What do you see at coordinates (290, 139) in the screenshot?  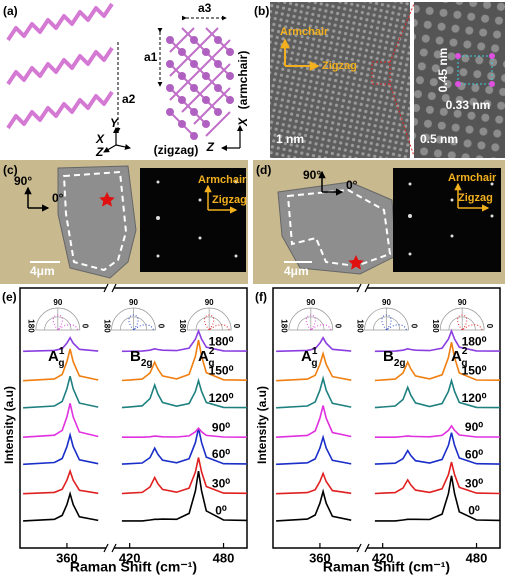 I see `scale-label: 1 nm` at bounding box center [290, 139].